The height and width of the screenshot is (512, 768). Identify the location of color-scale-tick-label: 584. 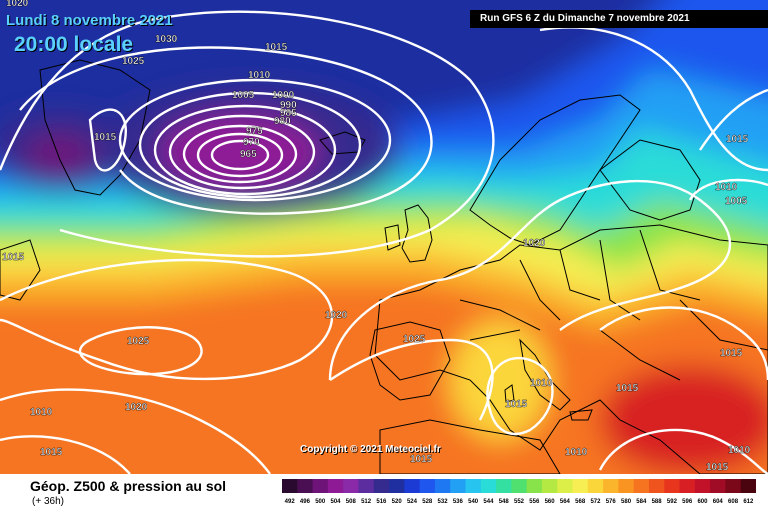
(641, 502).